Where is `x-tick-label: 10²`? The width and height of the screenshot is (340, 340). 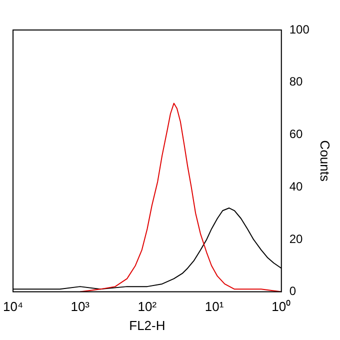
x-tick-label: 10² is located at coordinates (148, 306).